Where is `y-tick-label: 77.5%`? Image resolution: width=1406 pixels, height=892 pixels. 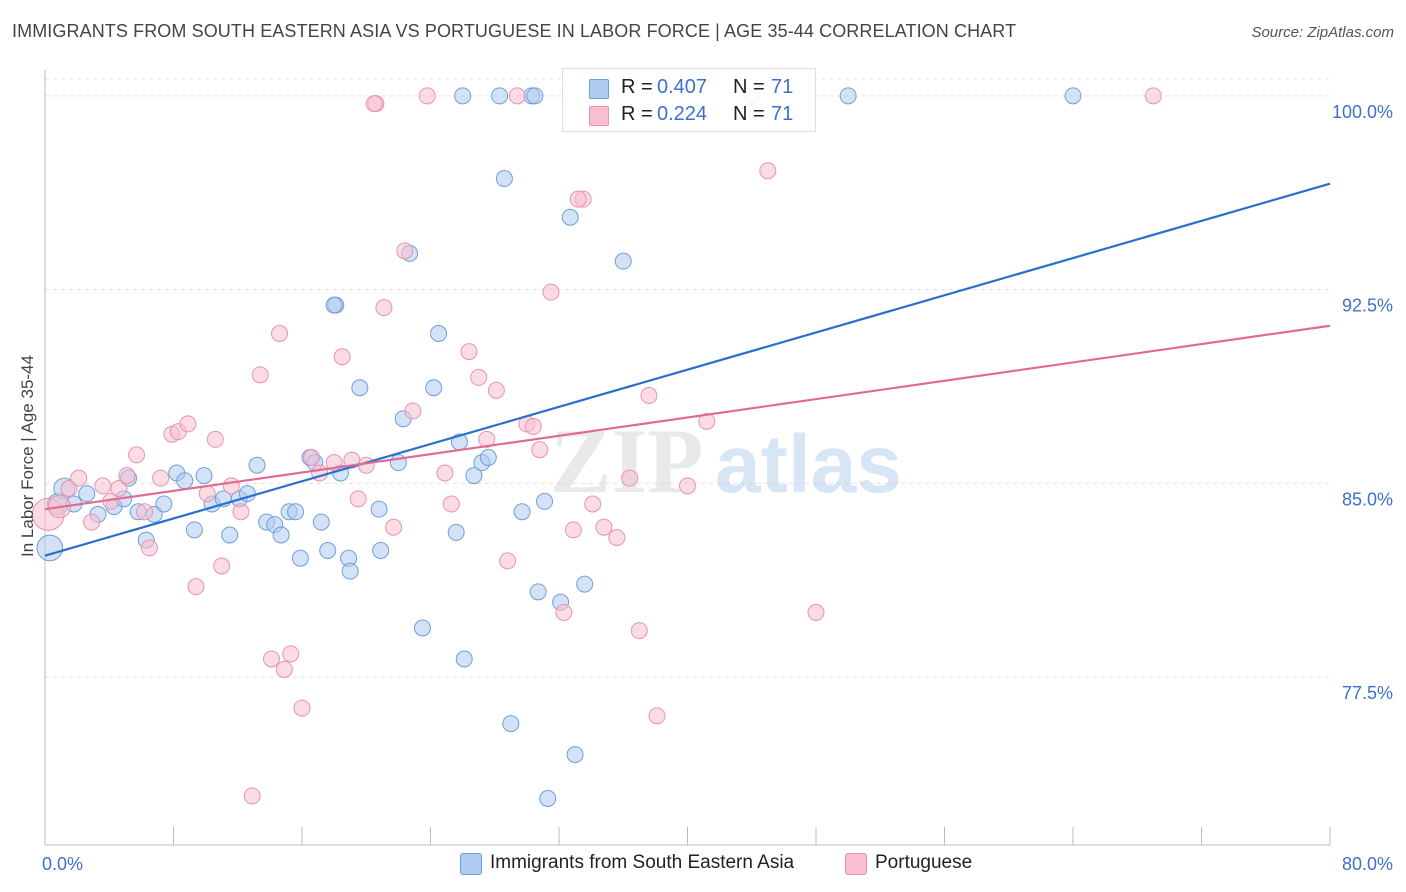 y-tick-label: 77.5% is located at coordinates (1367, 693).